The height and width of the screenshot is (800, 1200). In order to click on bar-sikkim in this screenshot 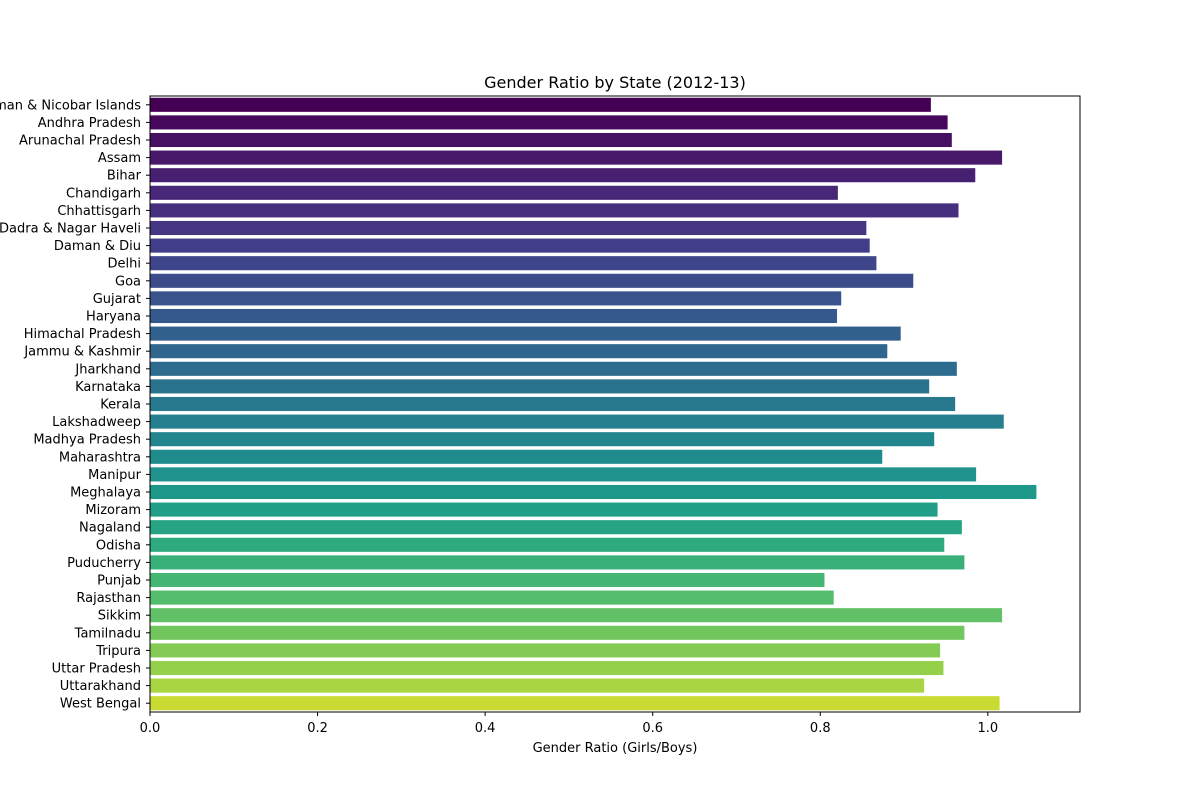, I will do `click(576, 615)`.